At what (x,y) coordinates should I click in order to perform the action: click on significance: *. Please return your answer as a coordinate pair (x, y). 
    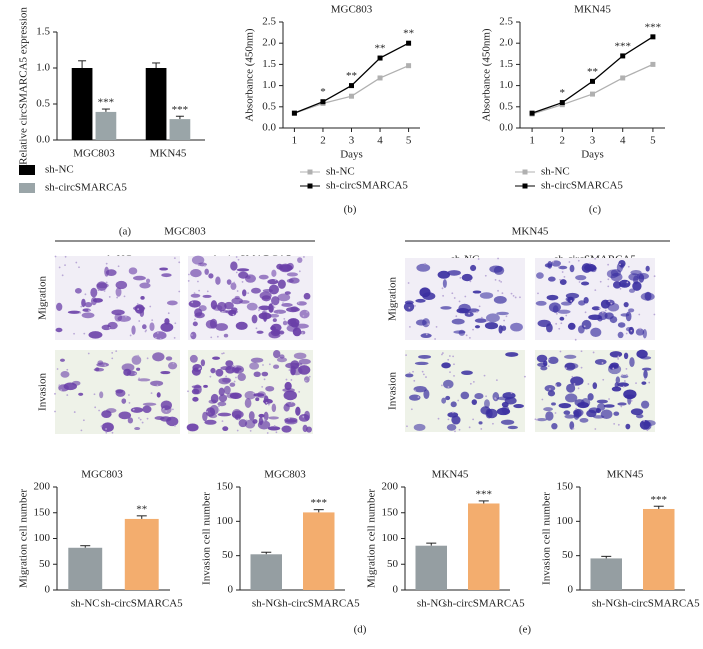
    Looking at the image, I should click on (323, 92).